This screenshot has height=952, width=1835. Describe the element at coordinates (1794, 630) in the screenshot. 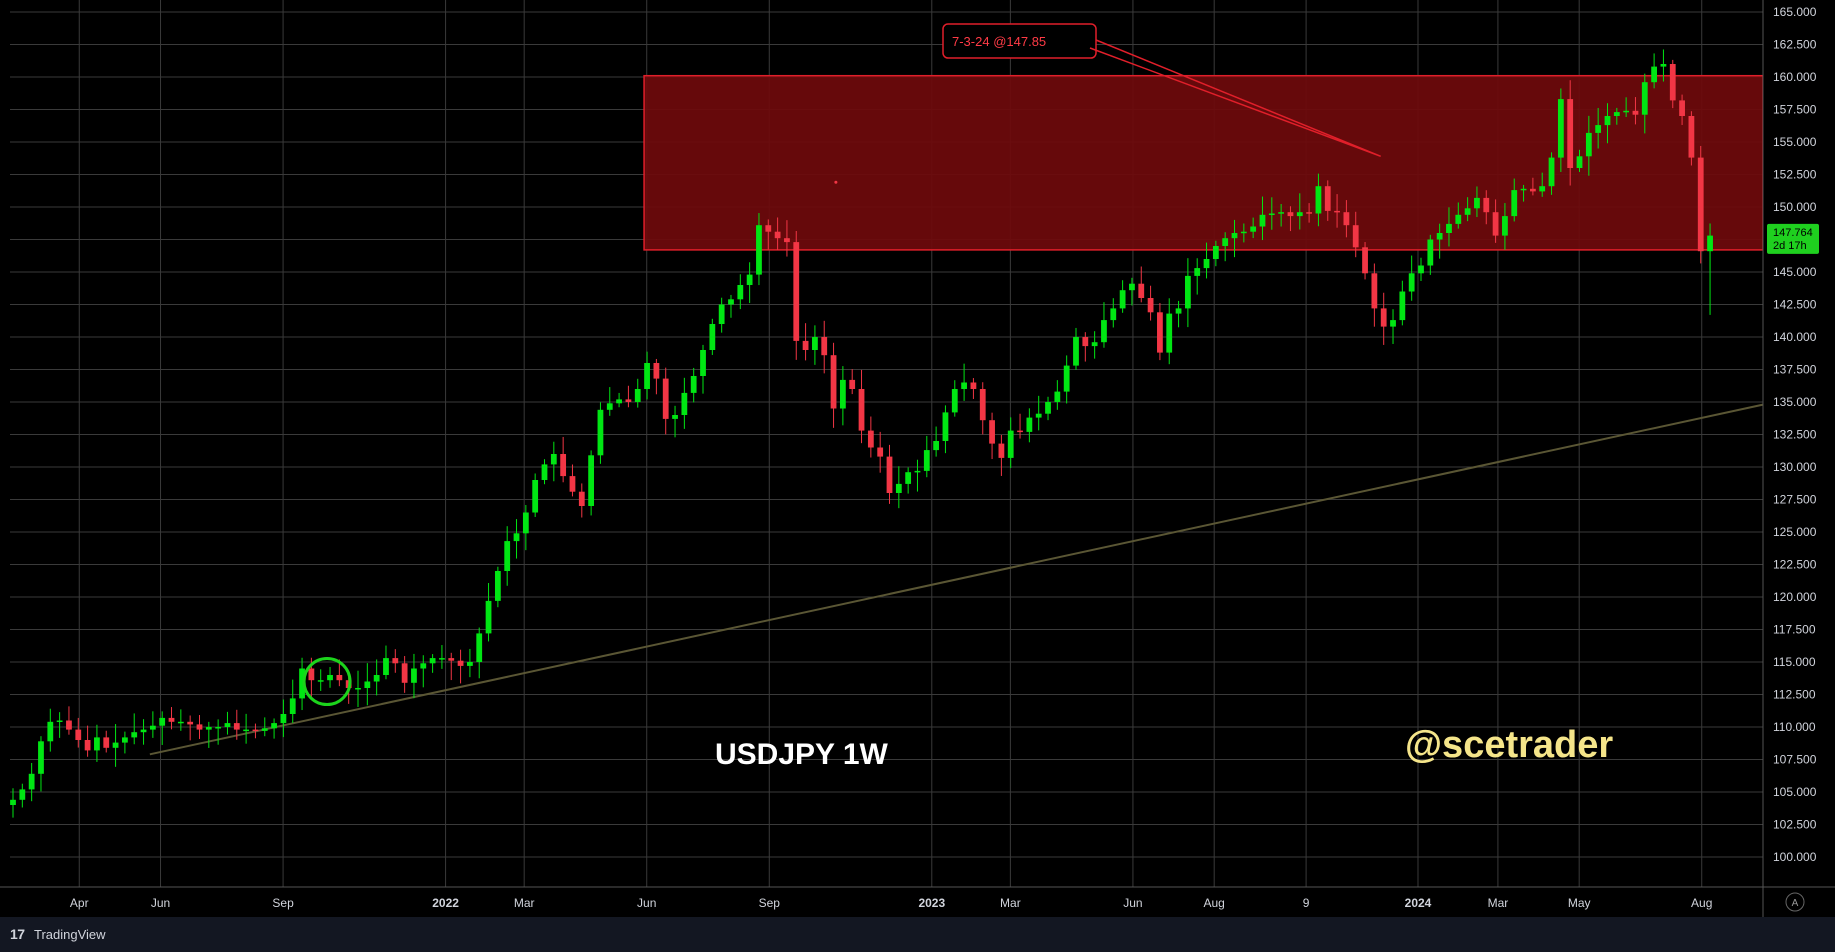

I see `y-tick-label: 117.500` at that location.